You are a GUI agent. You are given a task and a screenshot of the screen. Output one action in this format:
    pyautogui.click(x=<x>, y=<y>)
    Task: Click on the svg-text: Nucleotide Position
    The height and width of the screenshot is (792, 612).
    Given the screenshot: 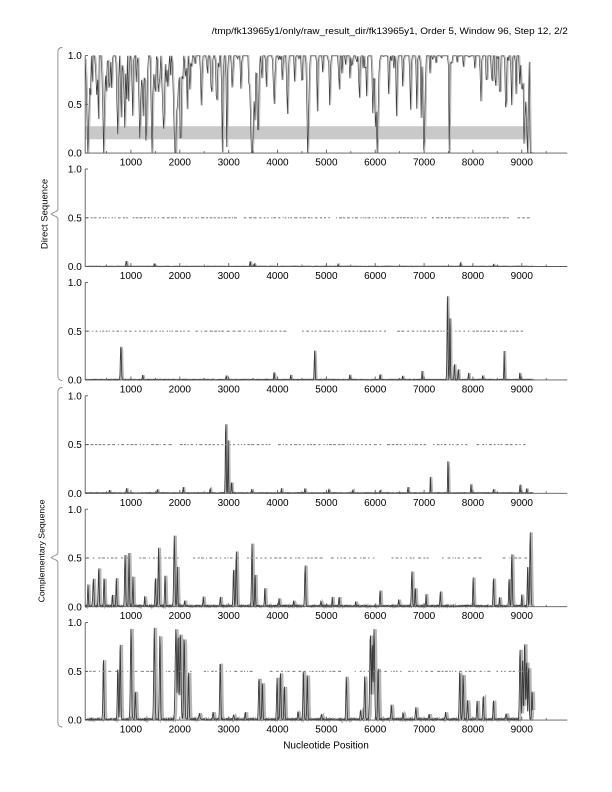 What is the action you would take?
    pyautogui.click(x=326, y=746)
    